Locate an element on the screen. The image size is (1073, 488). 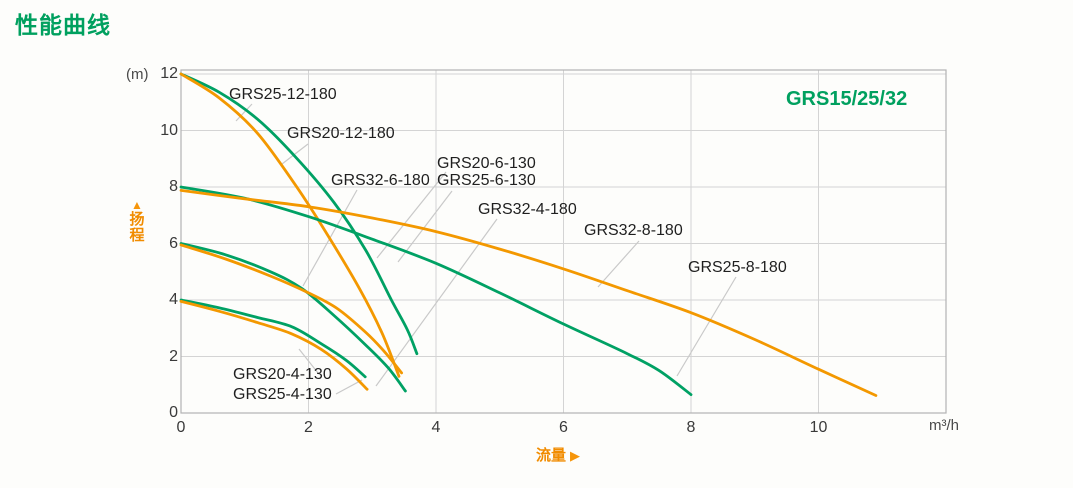
page-title: 性能曲线 is located at coordinates (63, 25).